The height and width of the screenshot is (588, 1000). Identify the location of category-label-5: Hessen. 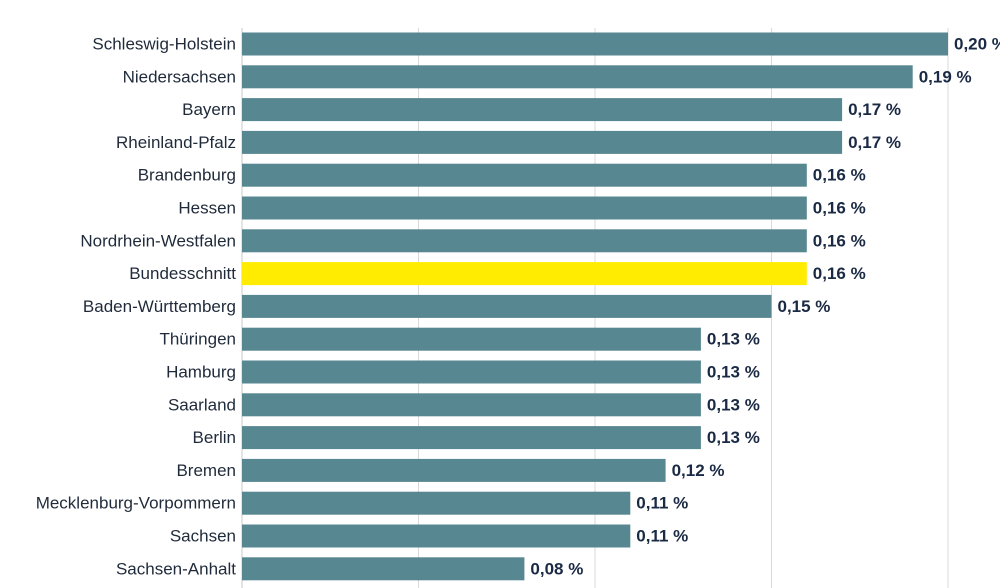
(207, 208).